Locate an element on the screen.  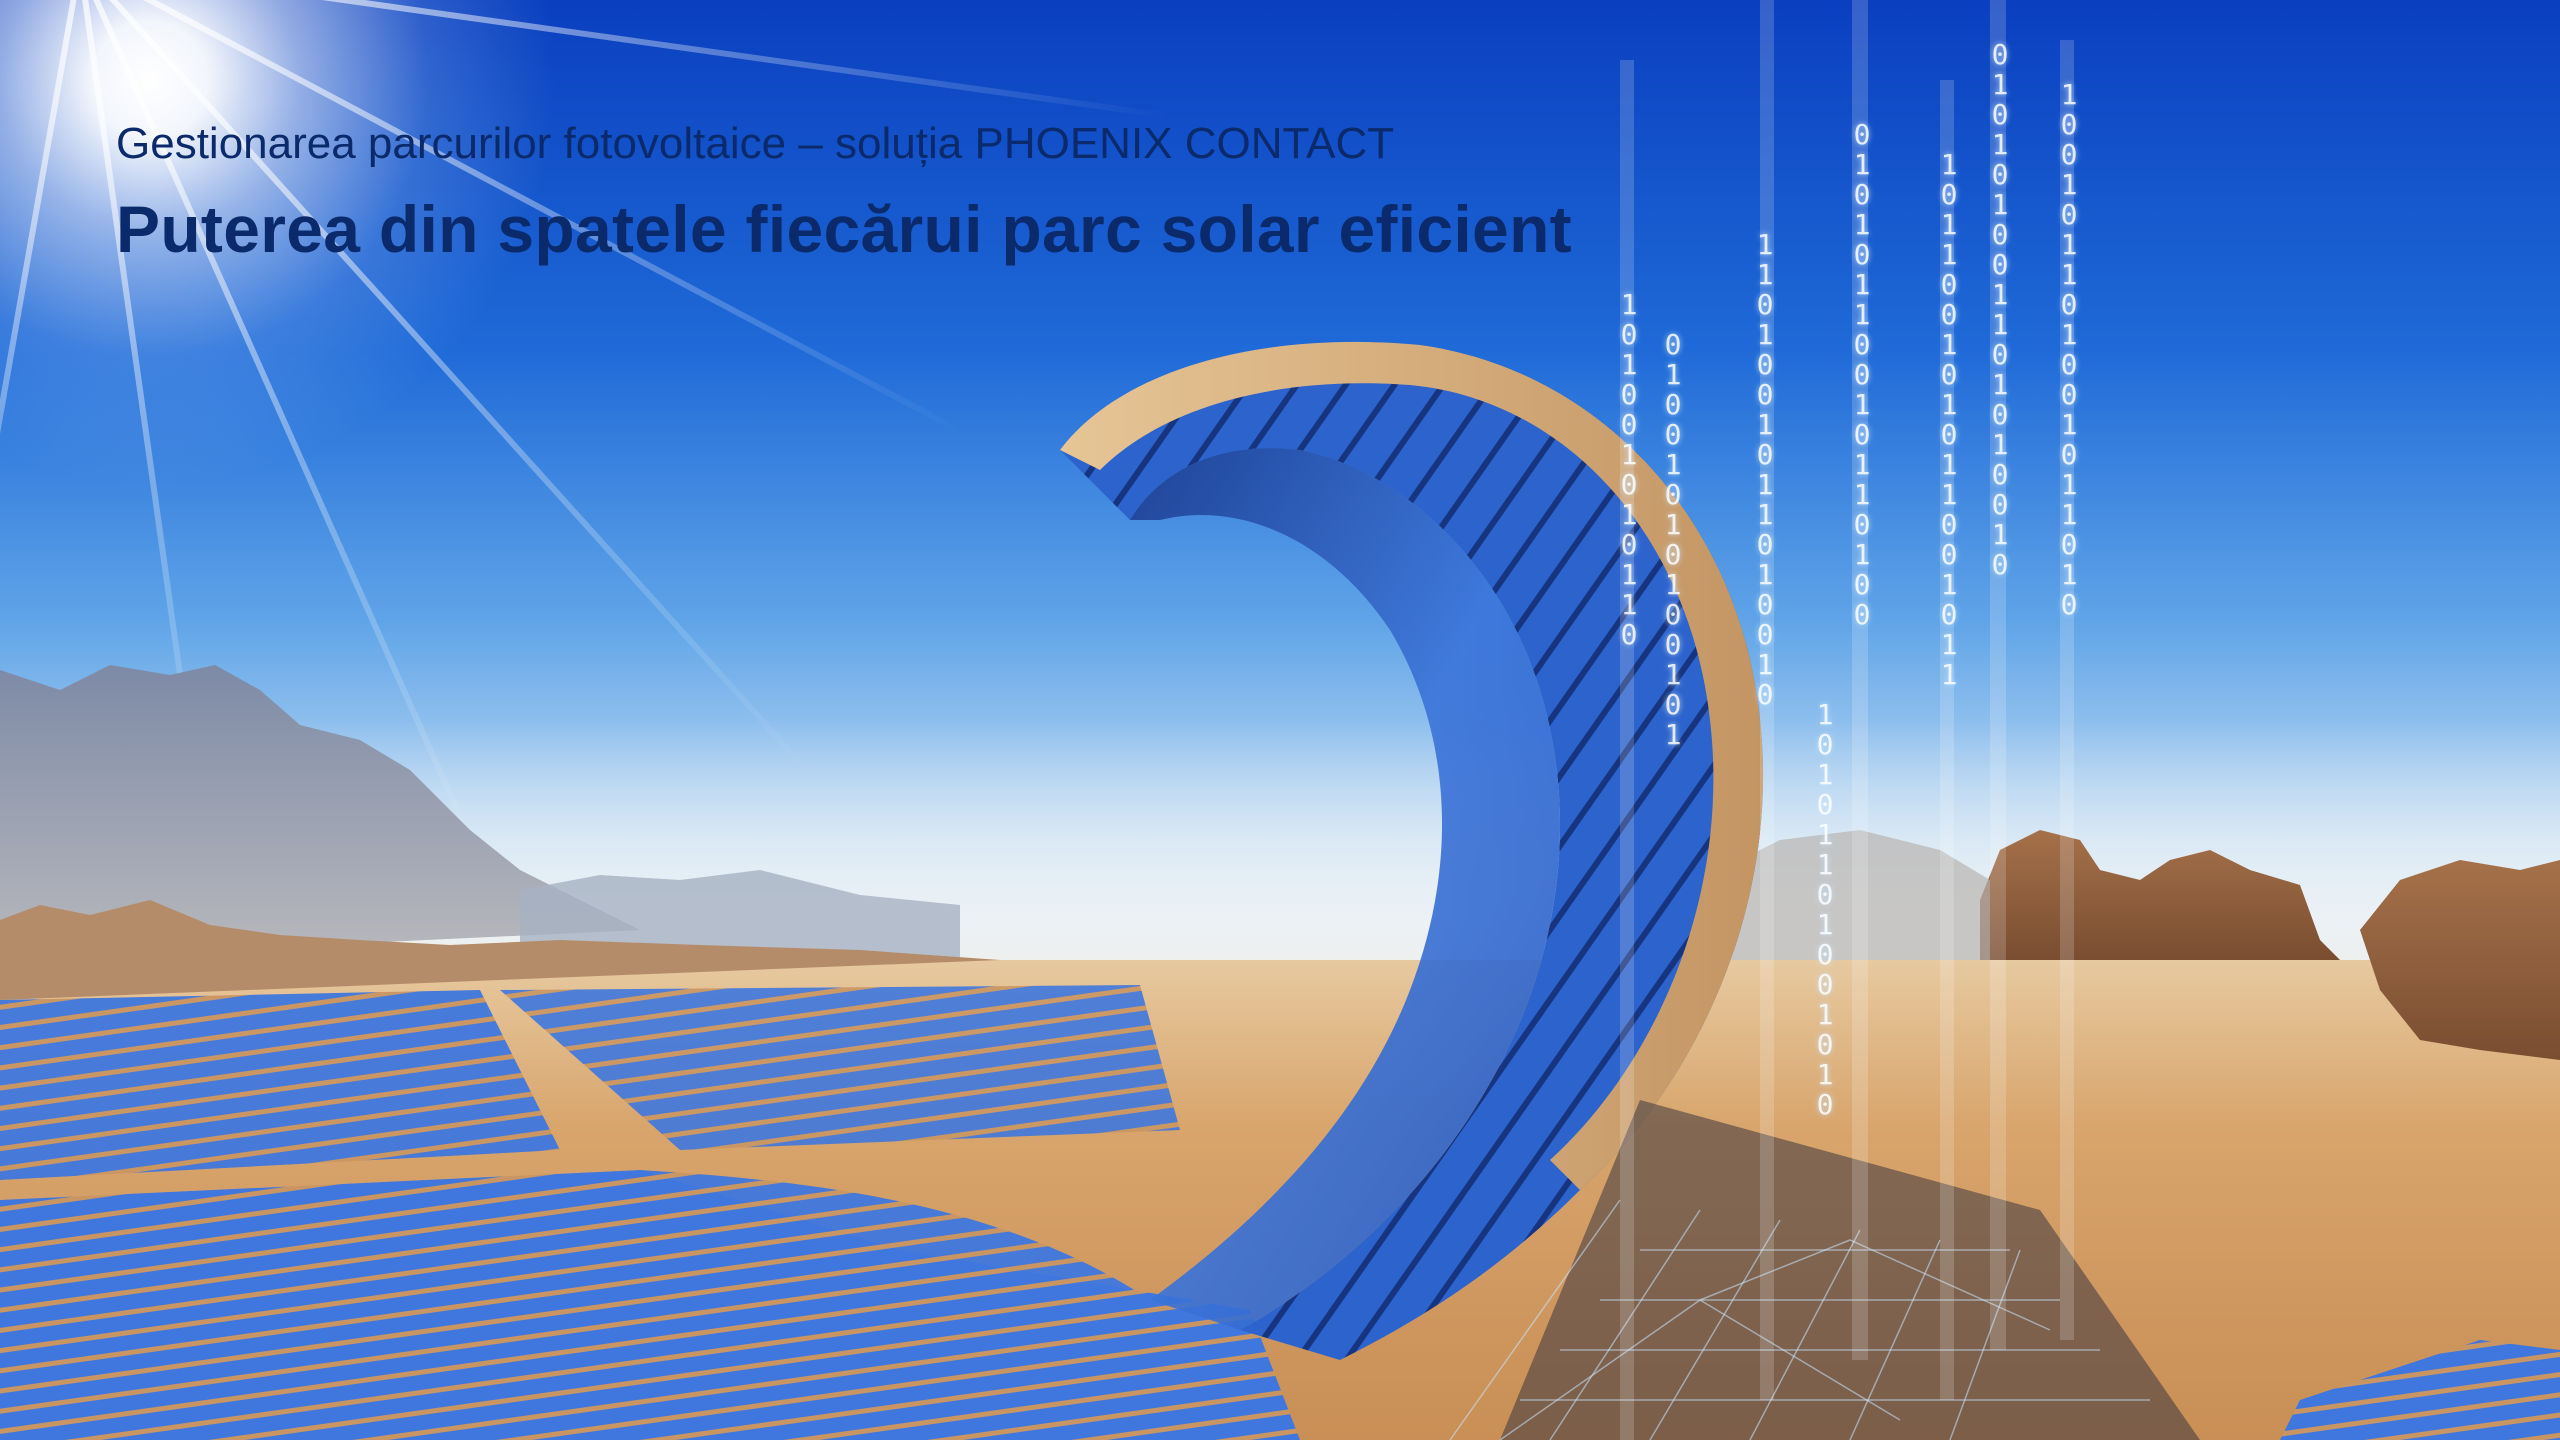
solar-field-bottom-right is located at coordinates (2420, 1390).